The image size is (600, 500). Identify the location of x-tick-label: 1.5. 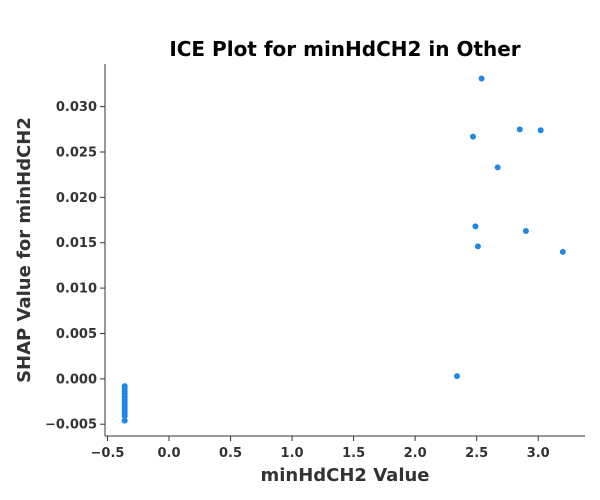
(353, 453).